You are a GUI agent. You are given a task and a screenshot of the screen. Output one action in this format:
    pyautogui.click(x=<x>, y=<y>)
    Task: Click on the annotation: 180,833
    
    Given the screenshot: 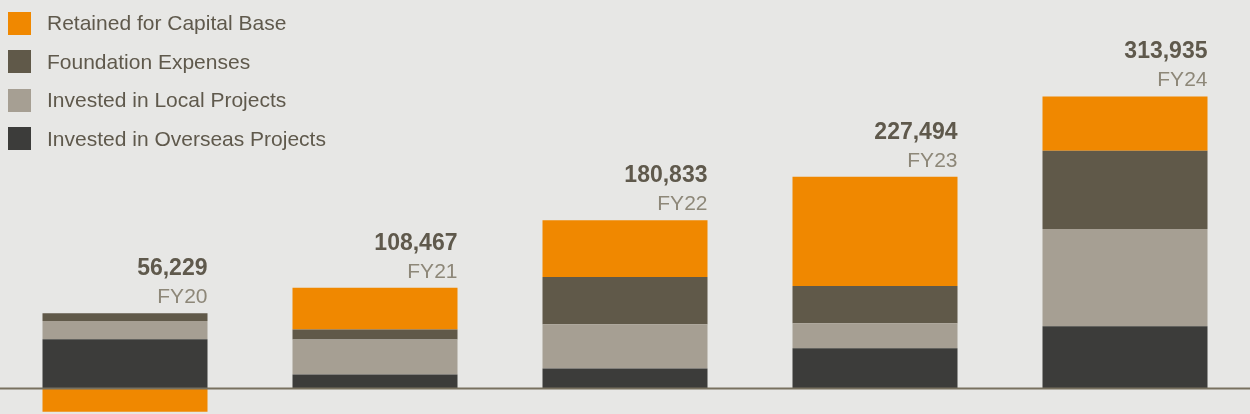 What is the action you would take?
    pyautogui.click(x=666, y=174)
    